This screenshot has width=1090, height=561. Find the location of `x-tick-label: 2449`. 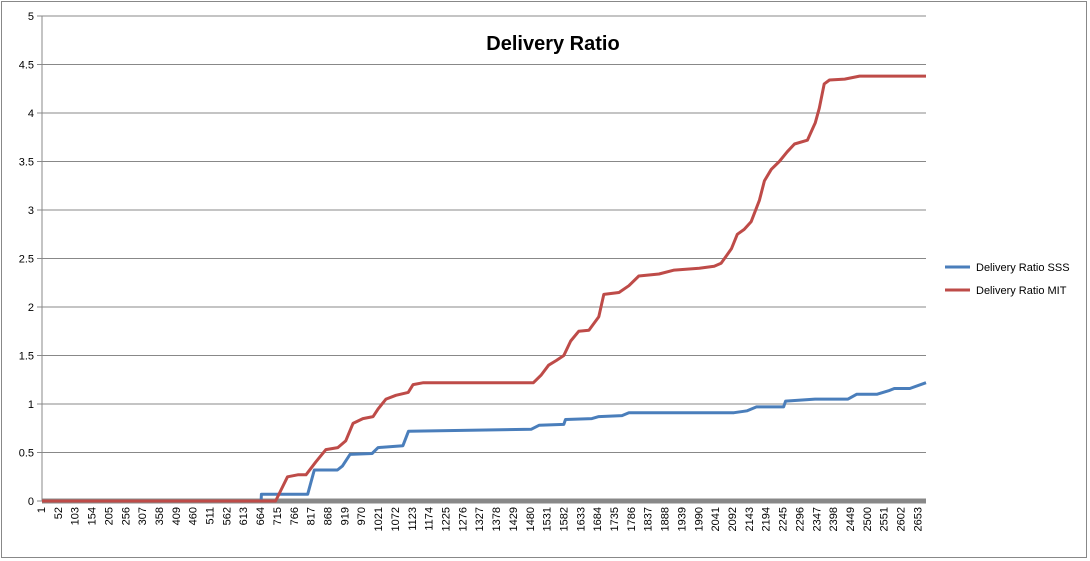

x-tick-label: 2449 is located at coordinates (851, 519).